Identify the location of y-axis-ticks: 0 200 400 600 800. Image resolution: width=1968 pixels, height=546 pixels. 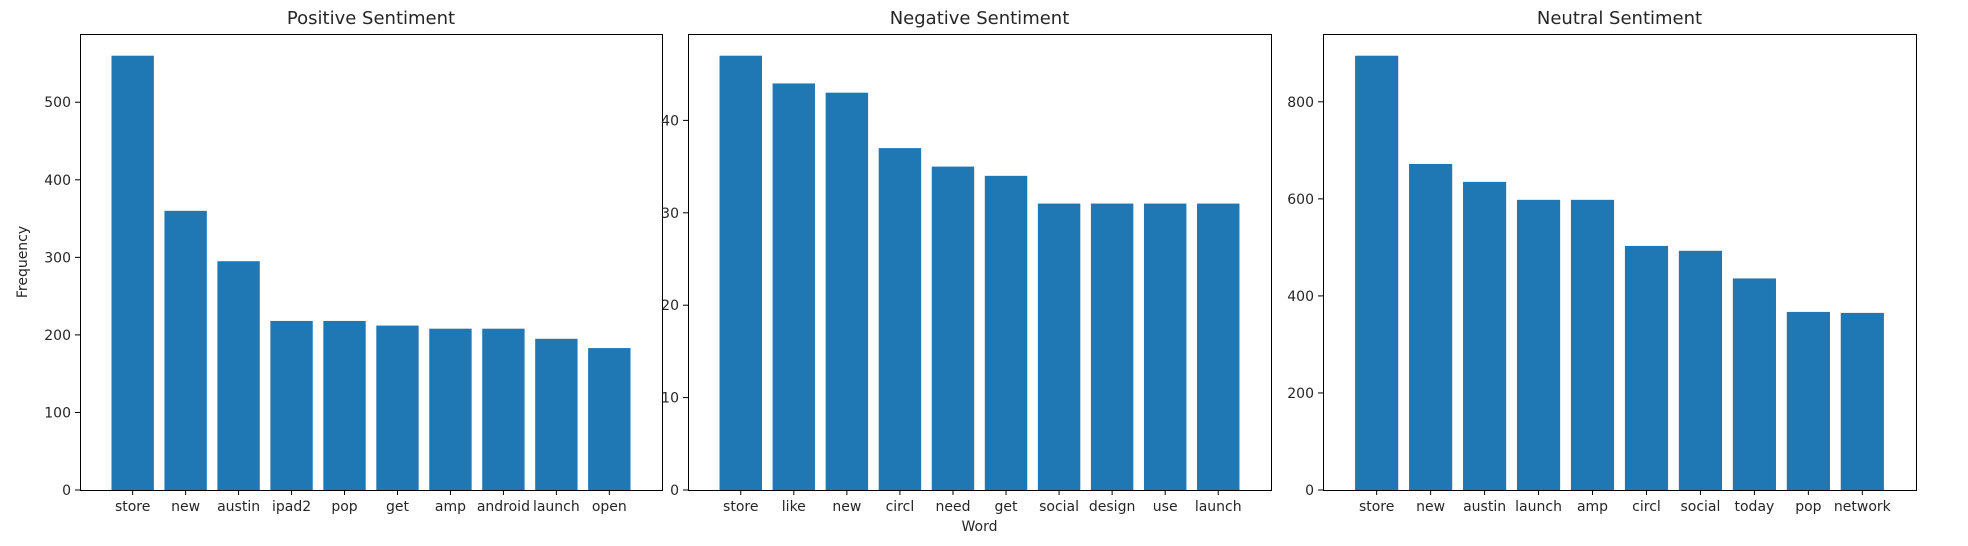
(1305, 297).